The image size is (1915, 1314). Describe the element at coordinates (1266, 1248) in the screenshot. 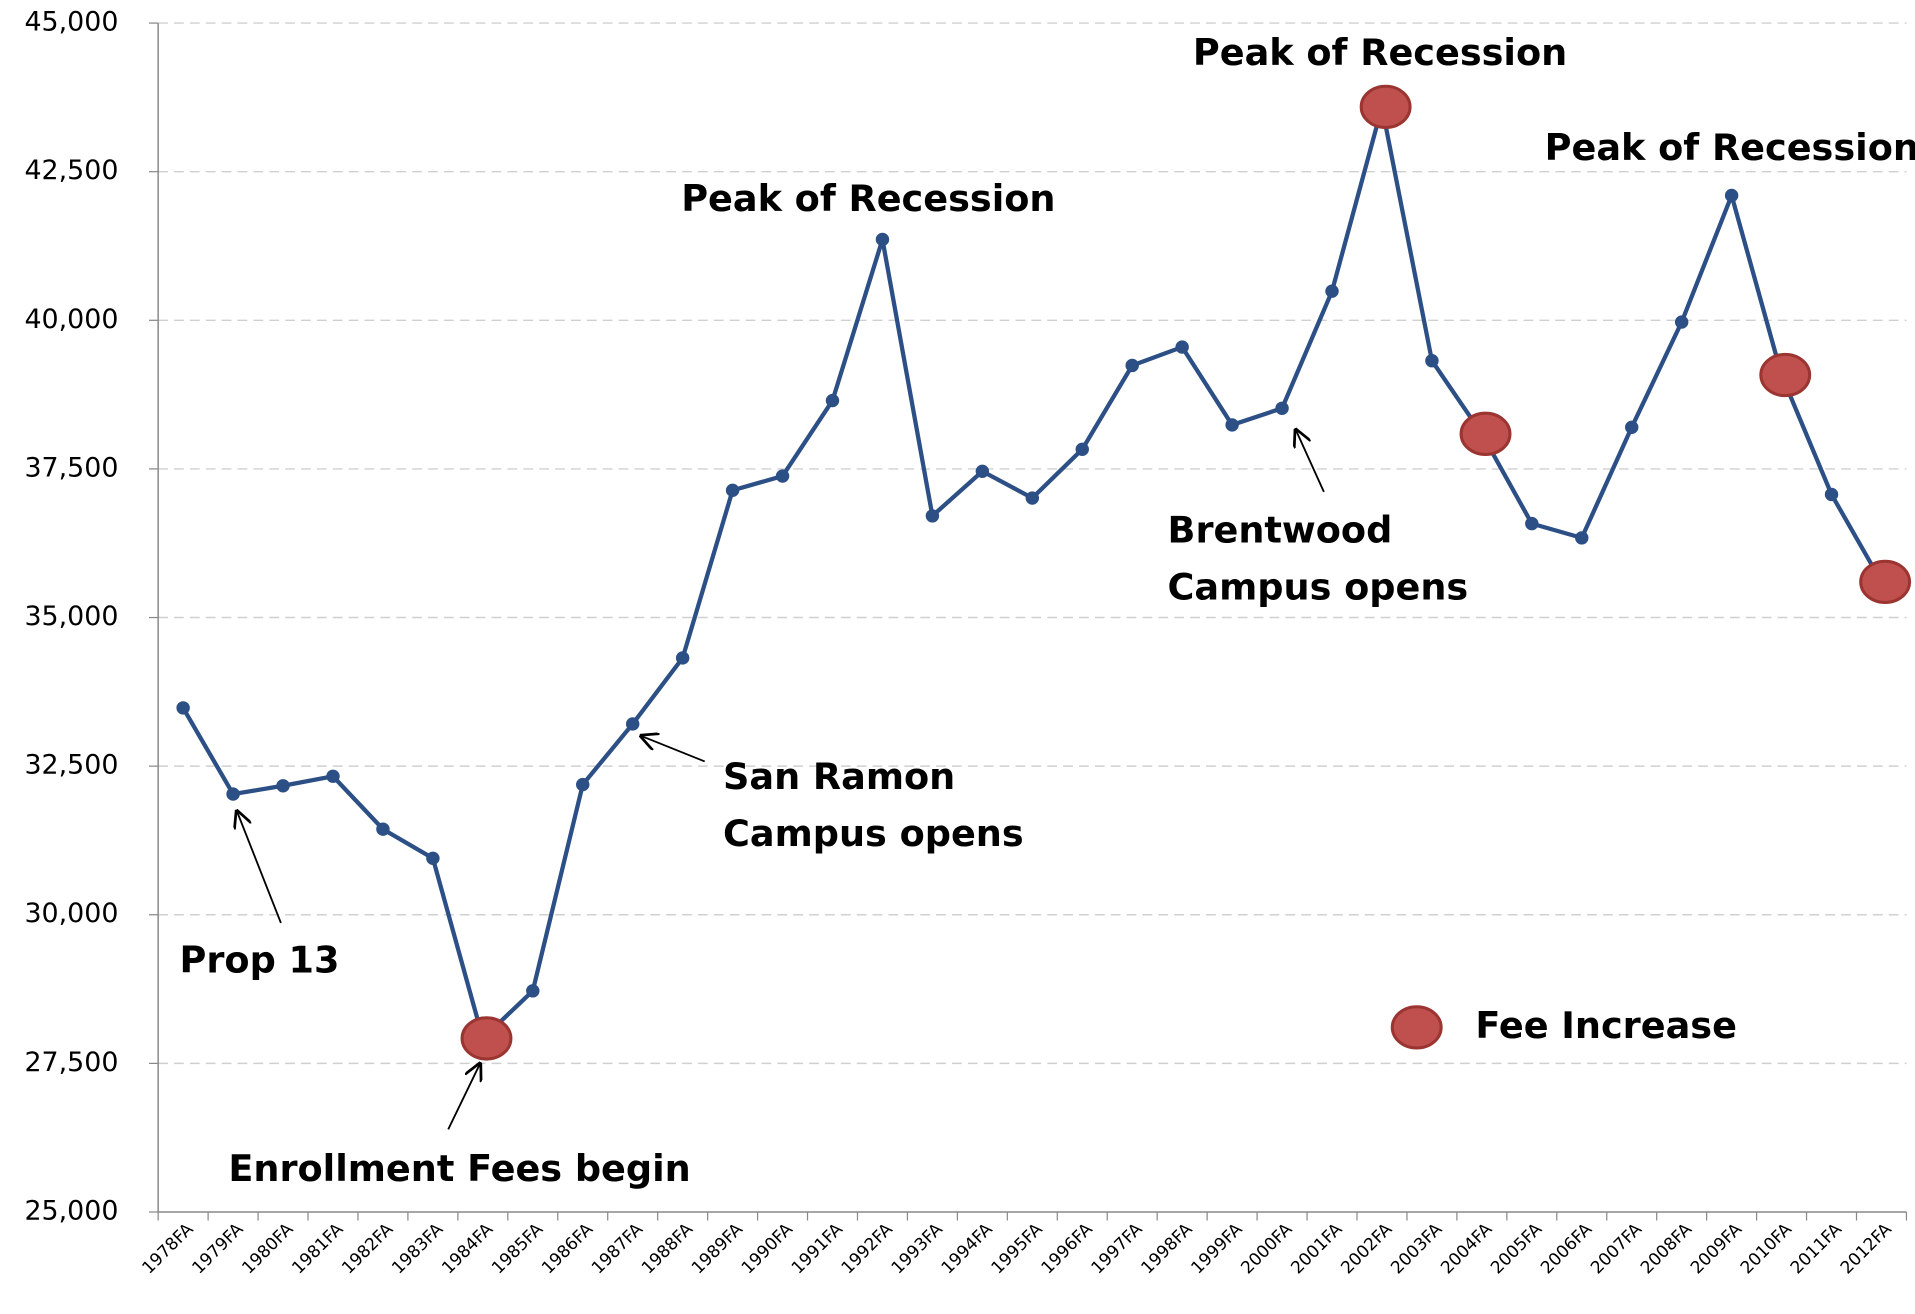

I see `x-tick-label: 2000FA` at that location.